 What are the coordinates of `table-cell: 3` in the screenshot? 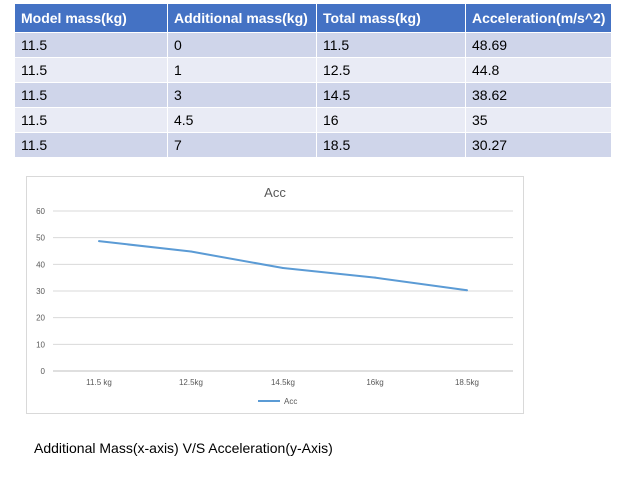 It's located at (242, 95).